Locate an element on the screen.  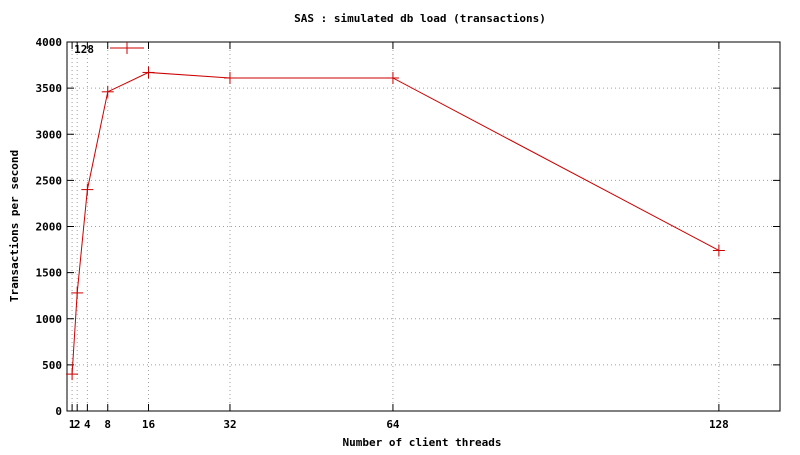
x-tick-label: 128 is located at coordinates (719, 424).